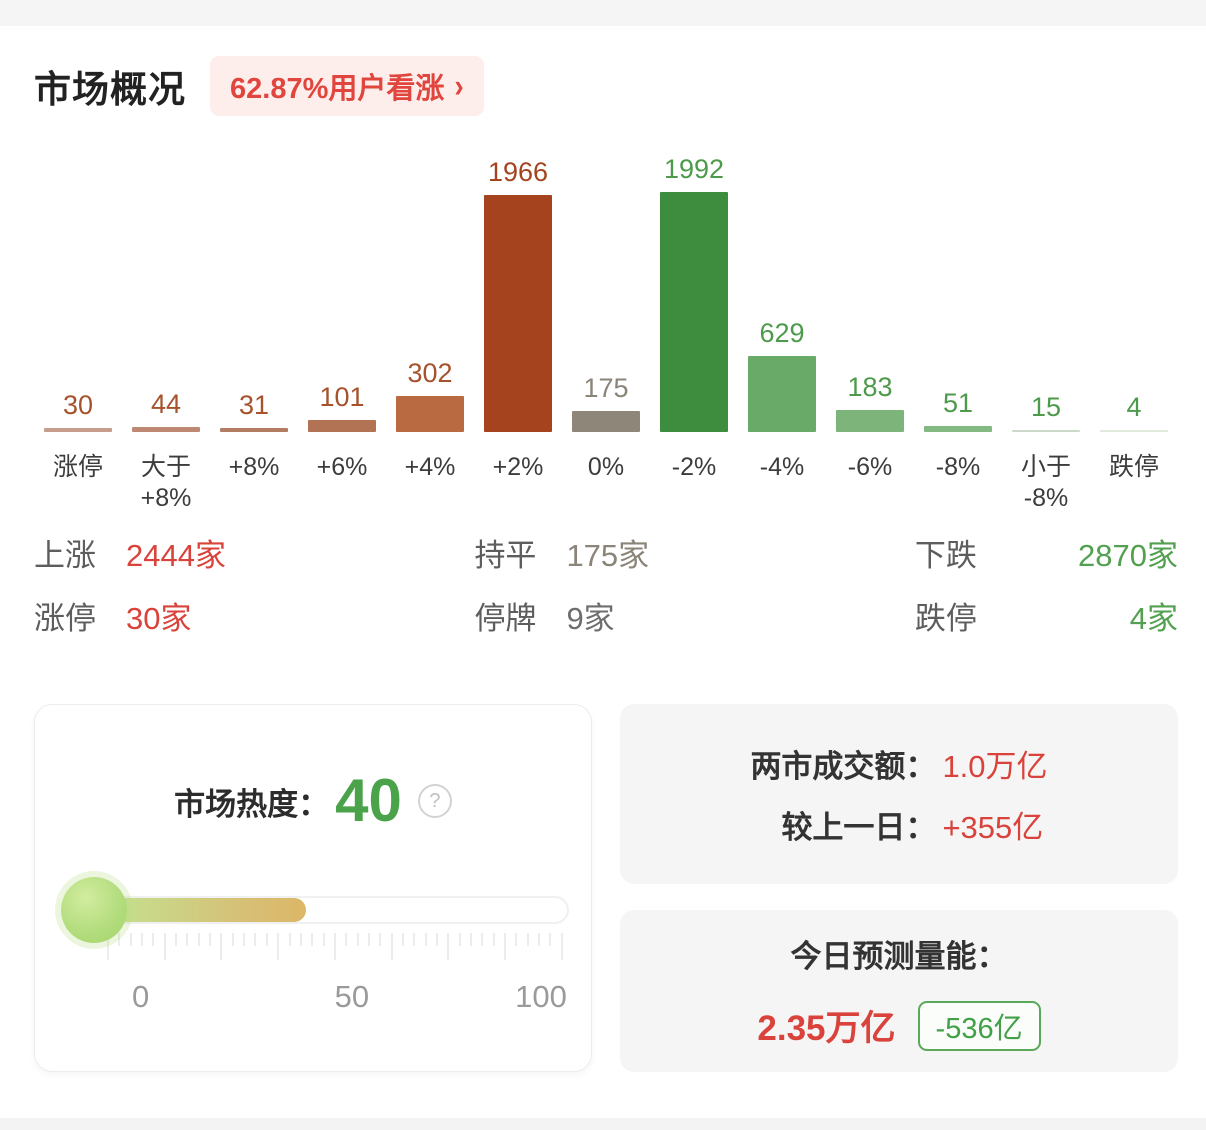 The width and height of the screenshot is (1206, 1130). Describe the element at coordinates (1046, 407) in the screenshot. I see `bar-value-label: 15` at that location.